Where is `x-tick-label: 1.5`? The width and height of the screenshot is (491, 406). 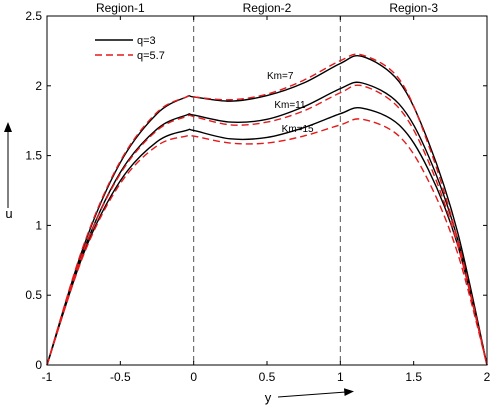
x-tick-label: 1.5 is located at coordinates (413, 377).